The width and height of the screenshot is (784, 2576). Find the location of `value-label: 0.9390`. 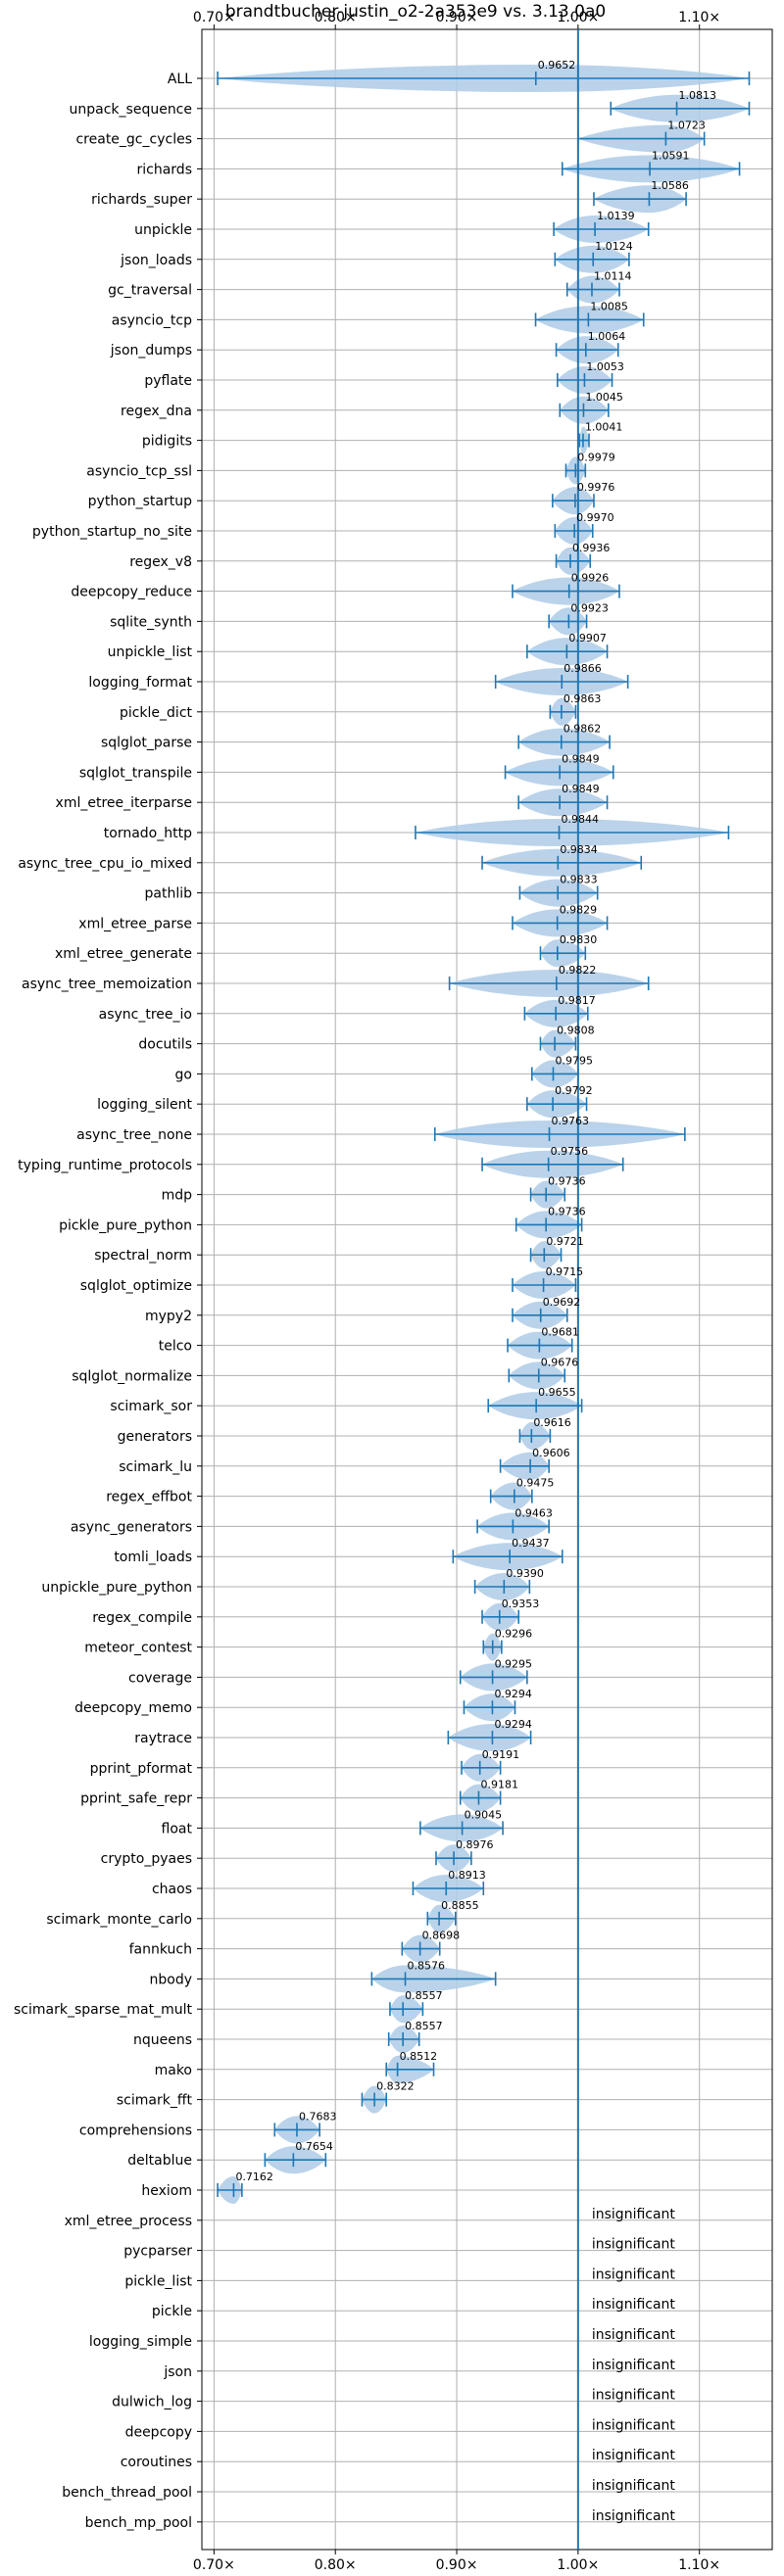

value-label: 0.9390 is located at coordinates (525, 1573).